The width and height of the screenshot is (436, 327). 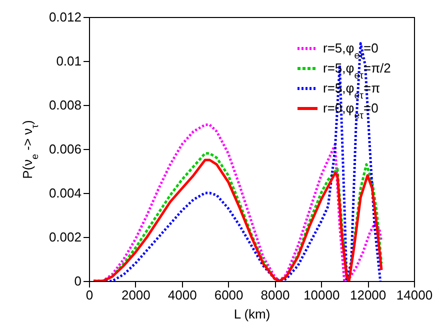 What do you see at coordinates (135, 295) in the screenshot?
I see `x-tick-label: 2000` at bounding box center [135, 295].